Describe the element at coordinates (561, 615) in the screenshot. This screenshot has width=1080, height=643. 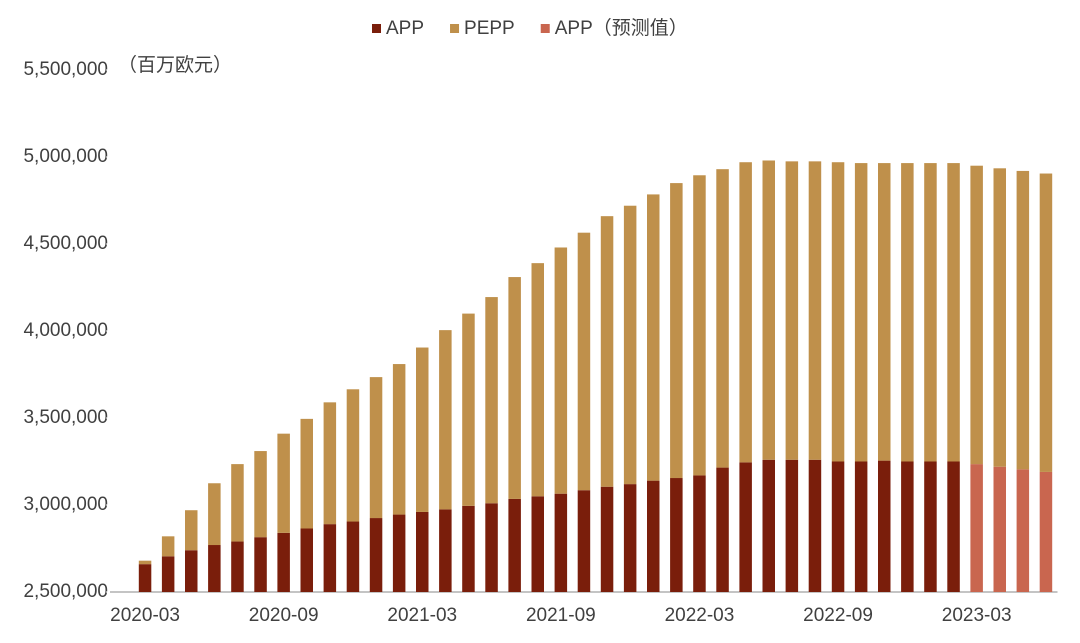
I see `x-tick-label: 2021-09` at that location.